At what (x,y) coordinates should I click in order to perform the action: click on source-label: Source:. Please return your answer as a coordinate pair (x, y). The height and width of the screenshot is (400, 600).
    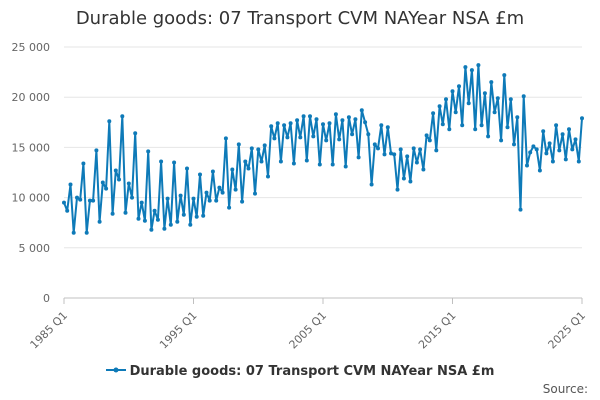
    Looking at the image, I should click on (565, 389).